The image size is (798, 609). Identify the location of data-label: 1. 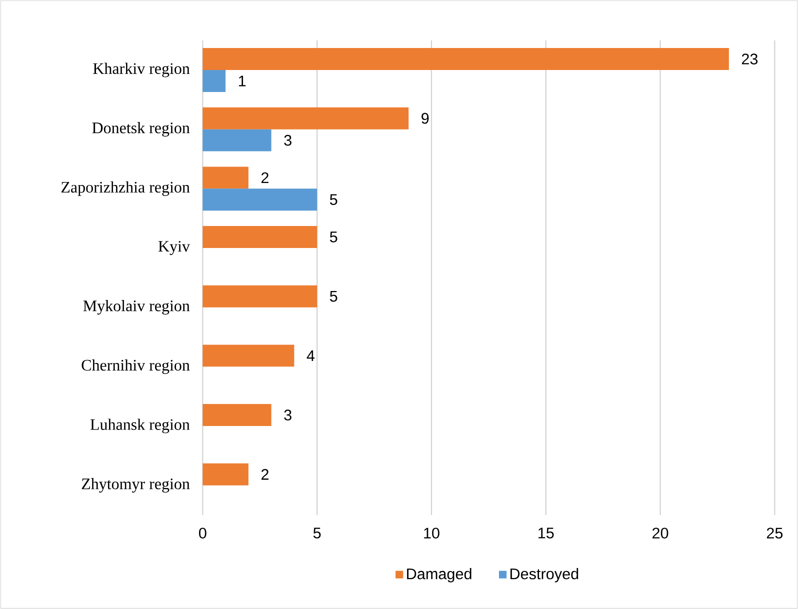
(242, 81).